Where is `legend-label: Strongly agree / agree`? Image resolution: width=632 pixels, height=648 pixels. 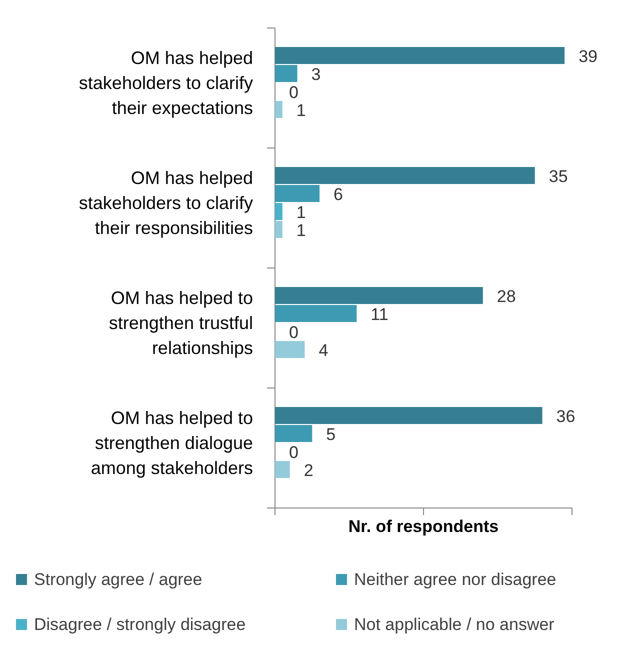 legend-label: Strongly agree / agree is located at coordinates (118, 579).